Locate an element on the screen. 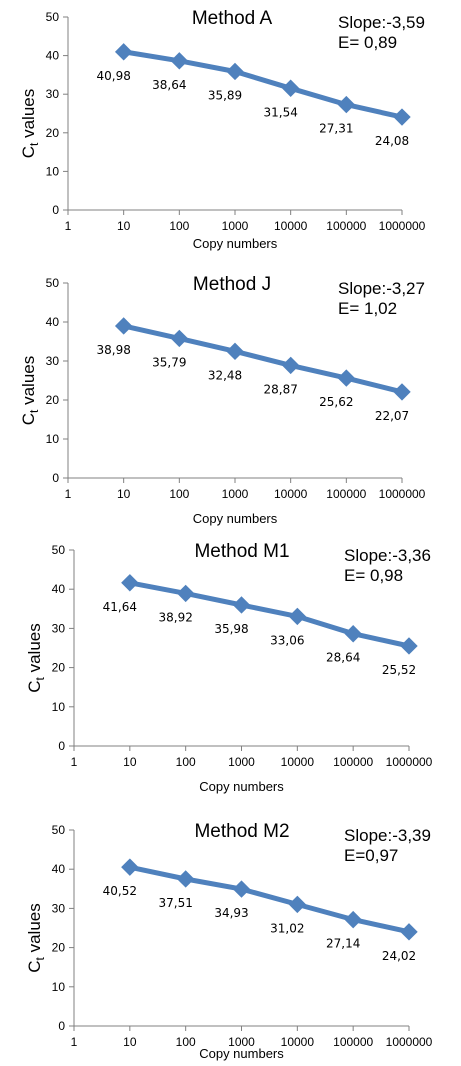  slope-annotation: Slope:-3,36 is located at coordinates (387, 555).